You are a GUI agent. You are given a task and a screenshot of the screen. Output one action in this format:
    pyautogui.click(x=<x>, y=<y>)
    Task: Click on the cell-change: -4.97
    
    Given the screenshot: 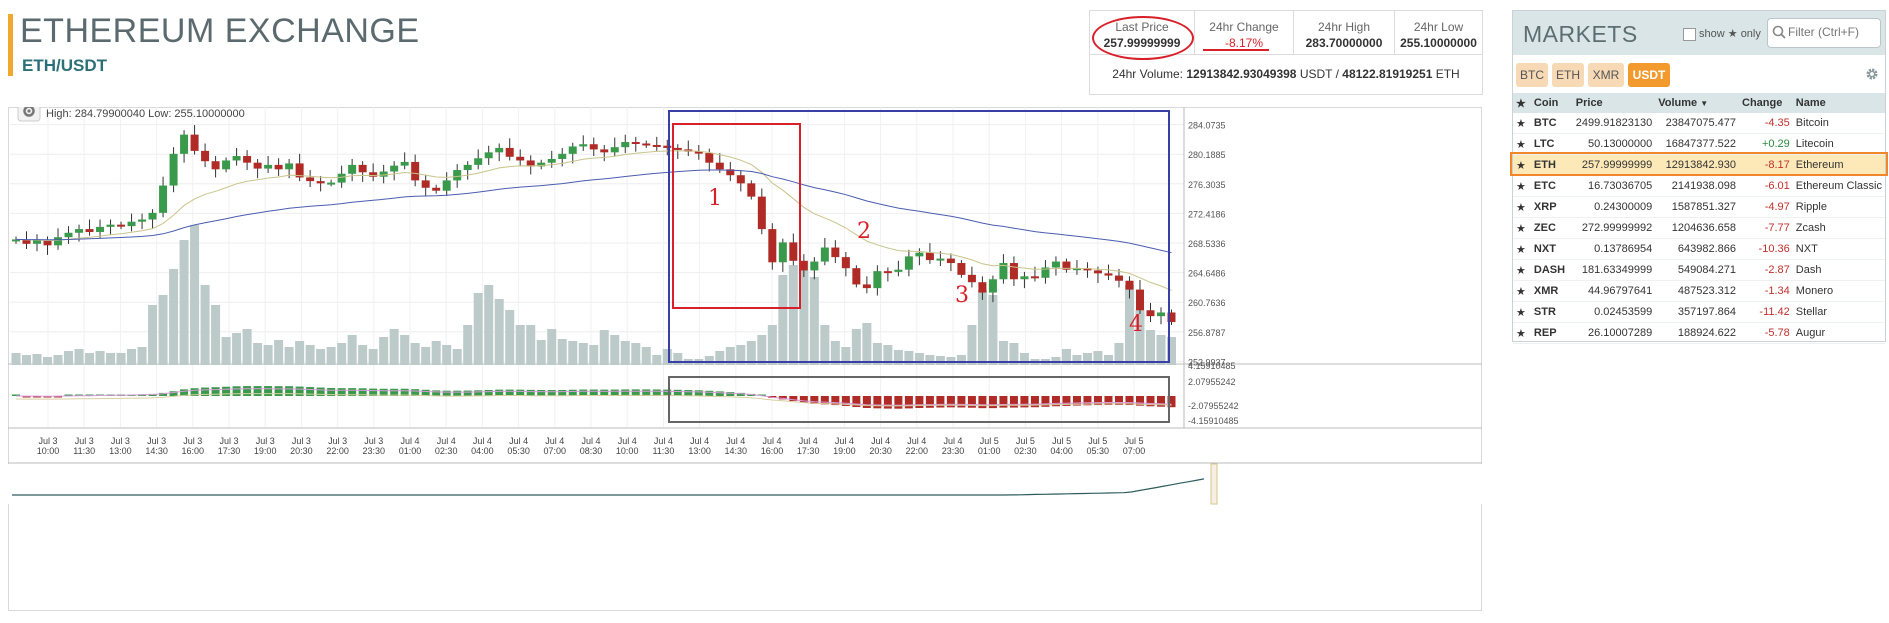 What is the action you would take?
    pyautogui.click(x=1766, y=207)
    